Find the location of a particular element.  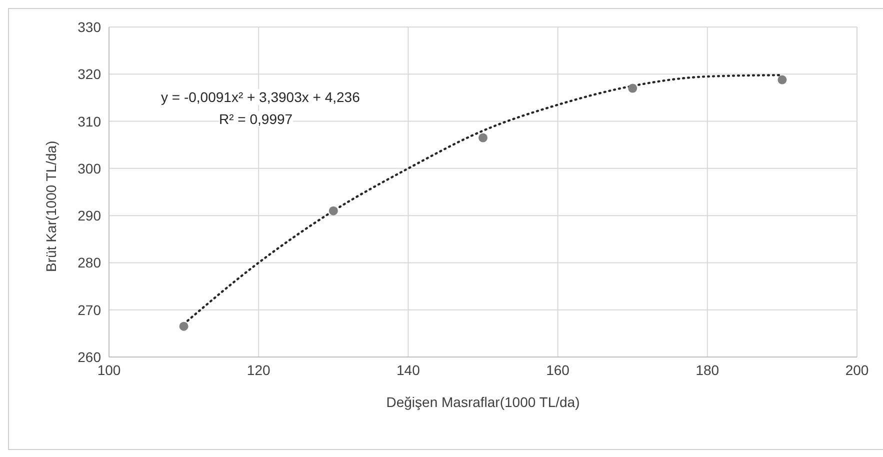

x-tick-label: 160 is located at coordinates (558, 370).